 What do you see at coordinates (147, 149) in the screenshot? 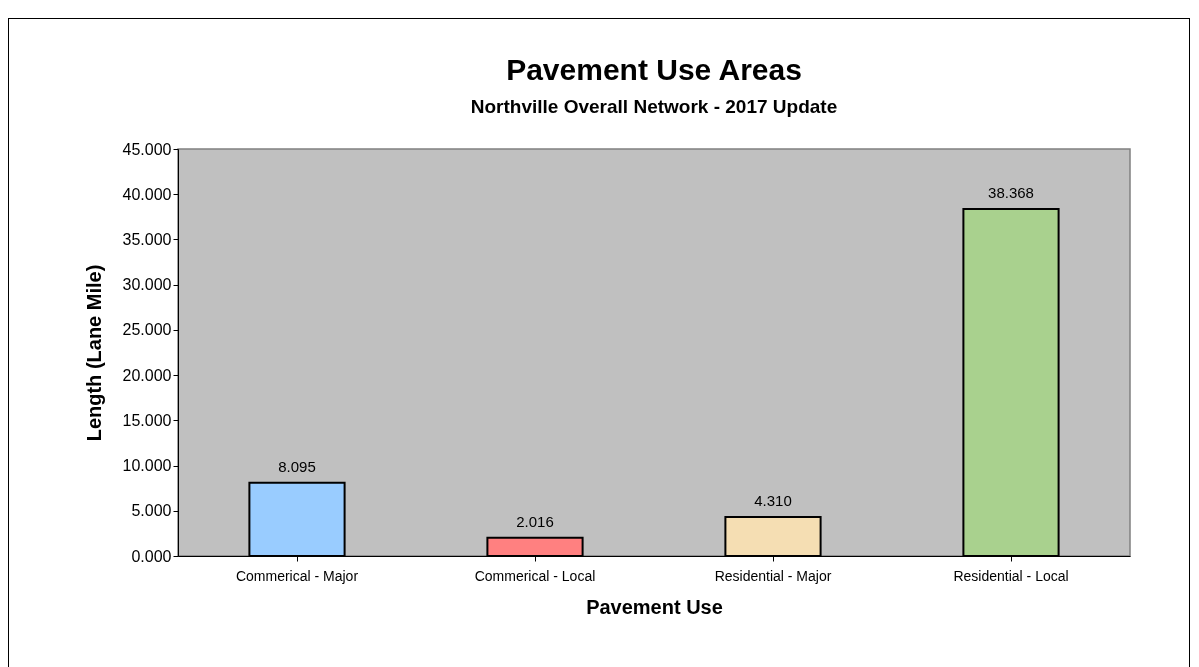
I see `y-tick-label: 45.000` at bounding box center [147, 149].